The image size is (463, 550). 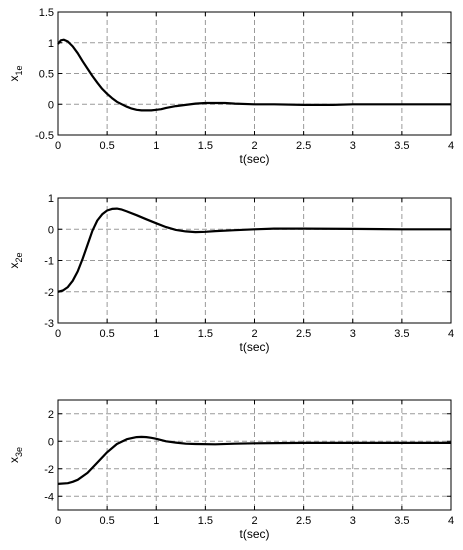 What do you see at coordinates (46, 75) in the screenshot?
I see `y-tick-label: 0.5` at bounding box center [46, 75].